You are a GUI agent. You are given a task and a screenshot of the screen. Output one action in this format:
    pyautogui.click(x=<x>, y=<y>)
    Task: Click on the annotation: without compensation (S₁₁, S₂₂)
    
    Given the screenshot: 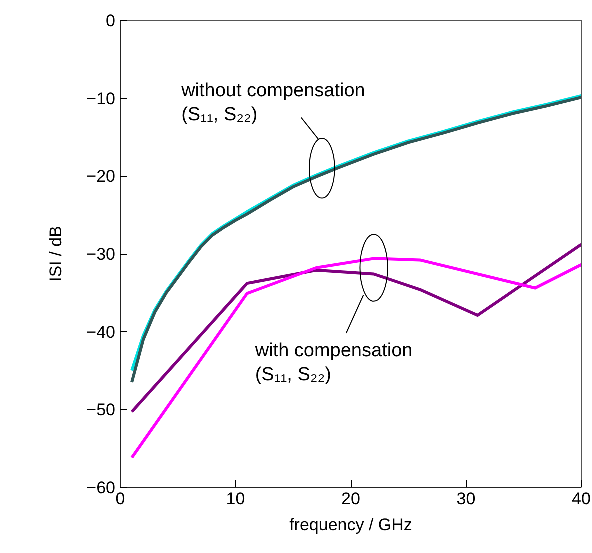 What is the action you would take?
    pyautogui.click(x=273, y=103)
    